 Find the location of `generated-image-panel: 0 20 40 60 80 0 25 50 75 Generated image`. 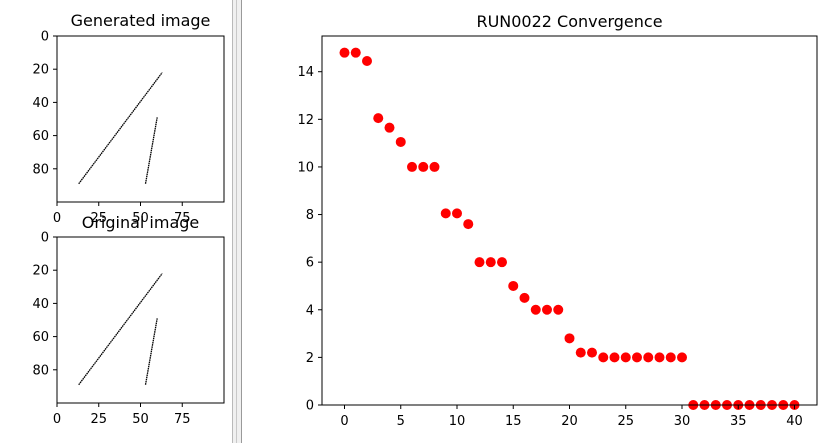

generated-image-panel: 0 20 40 60 80 0 25 50 75 Generated image is located at coordinates (128, 118).